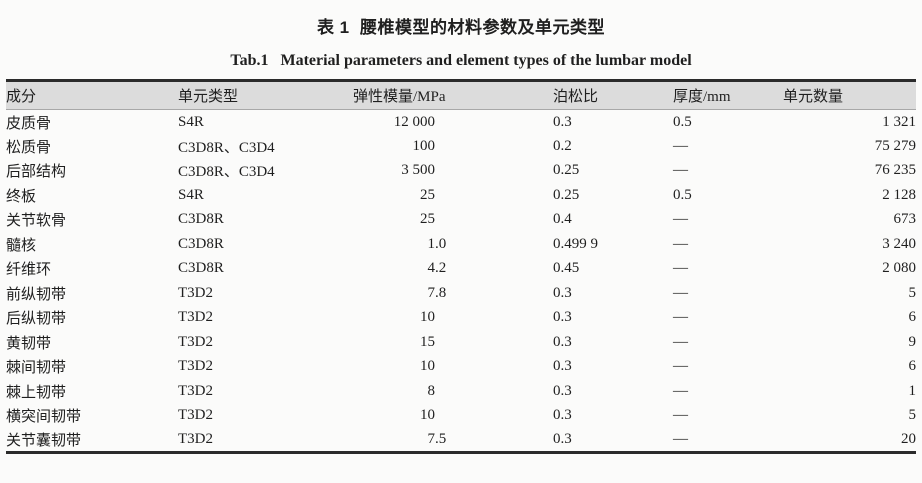 The image size is (922, 483). What do you see at coordinates (912, 341) in the screenshot?
I see `cell-count: 9` at bounding box center [912, 341].